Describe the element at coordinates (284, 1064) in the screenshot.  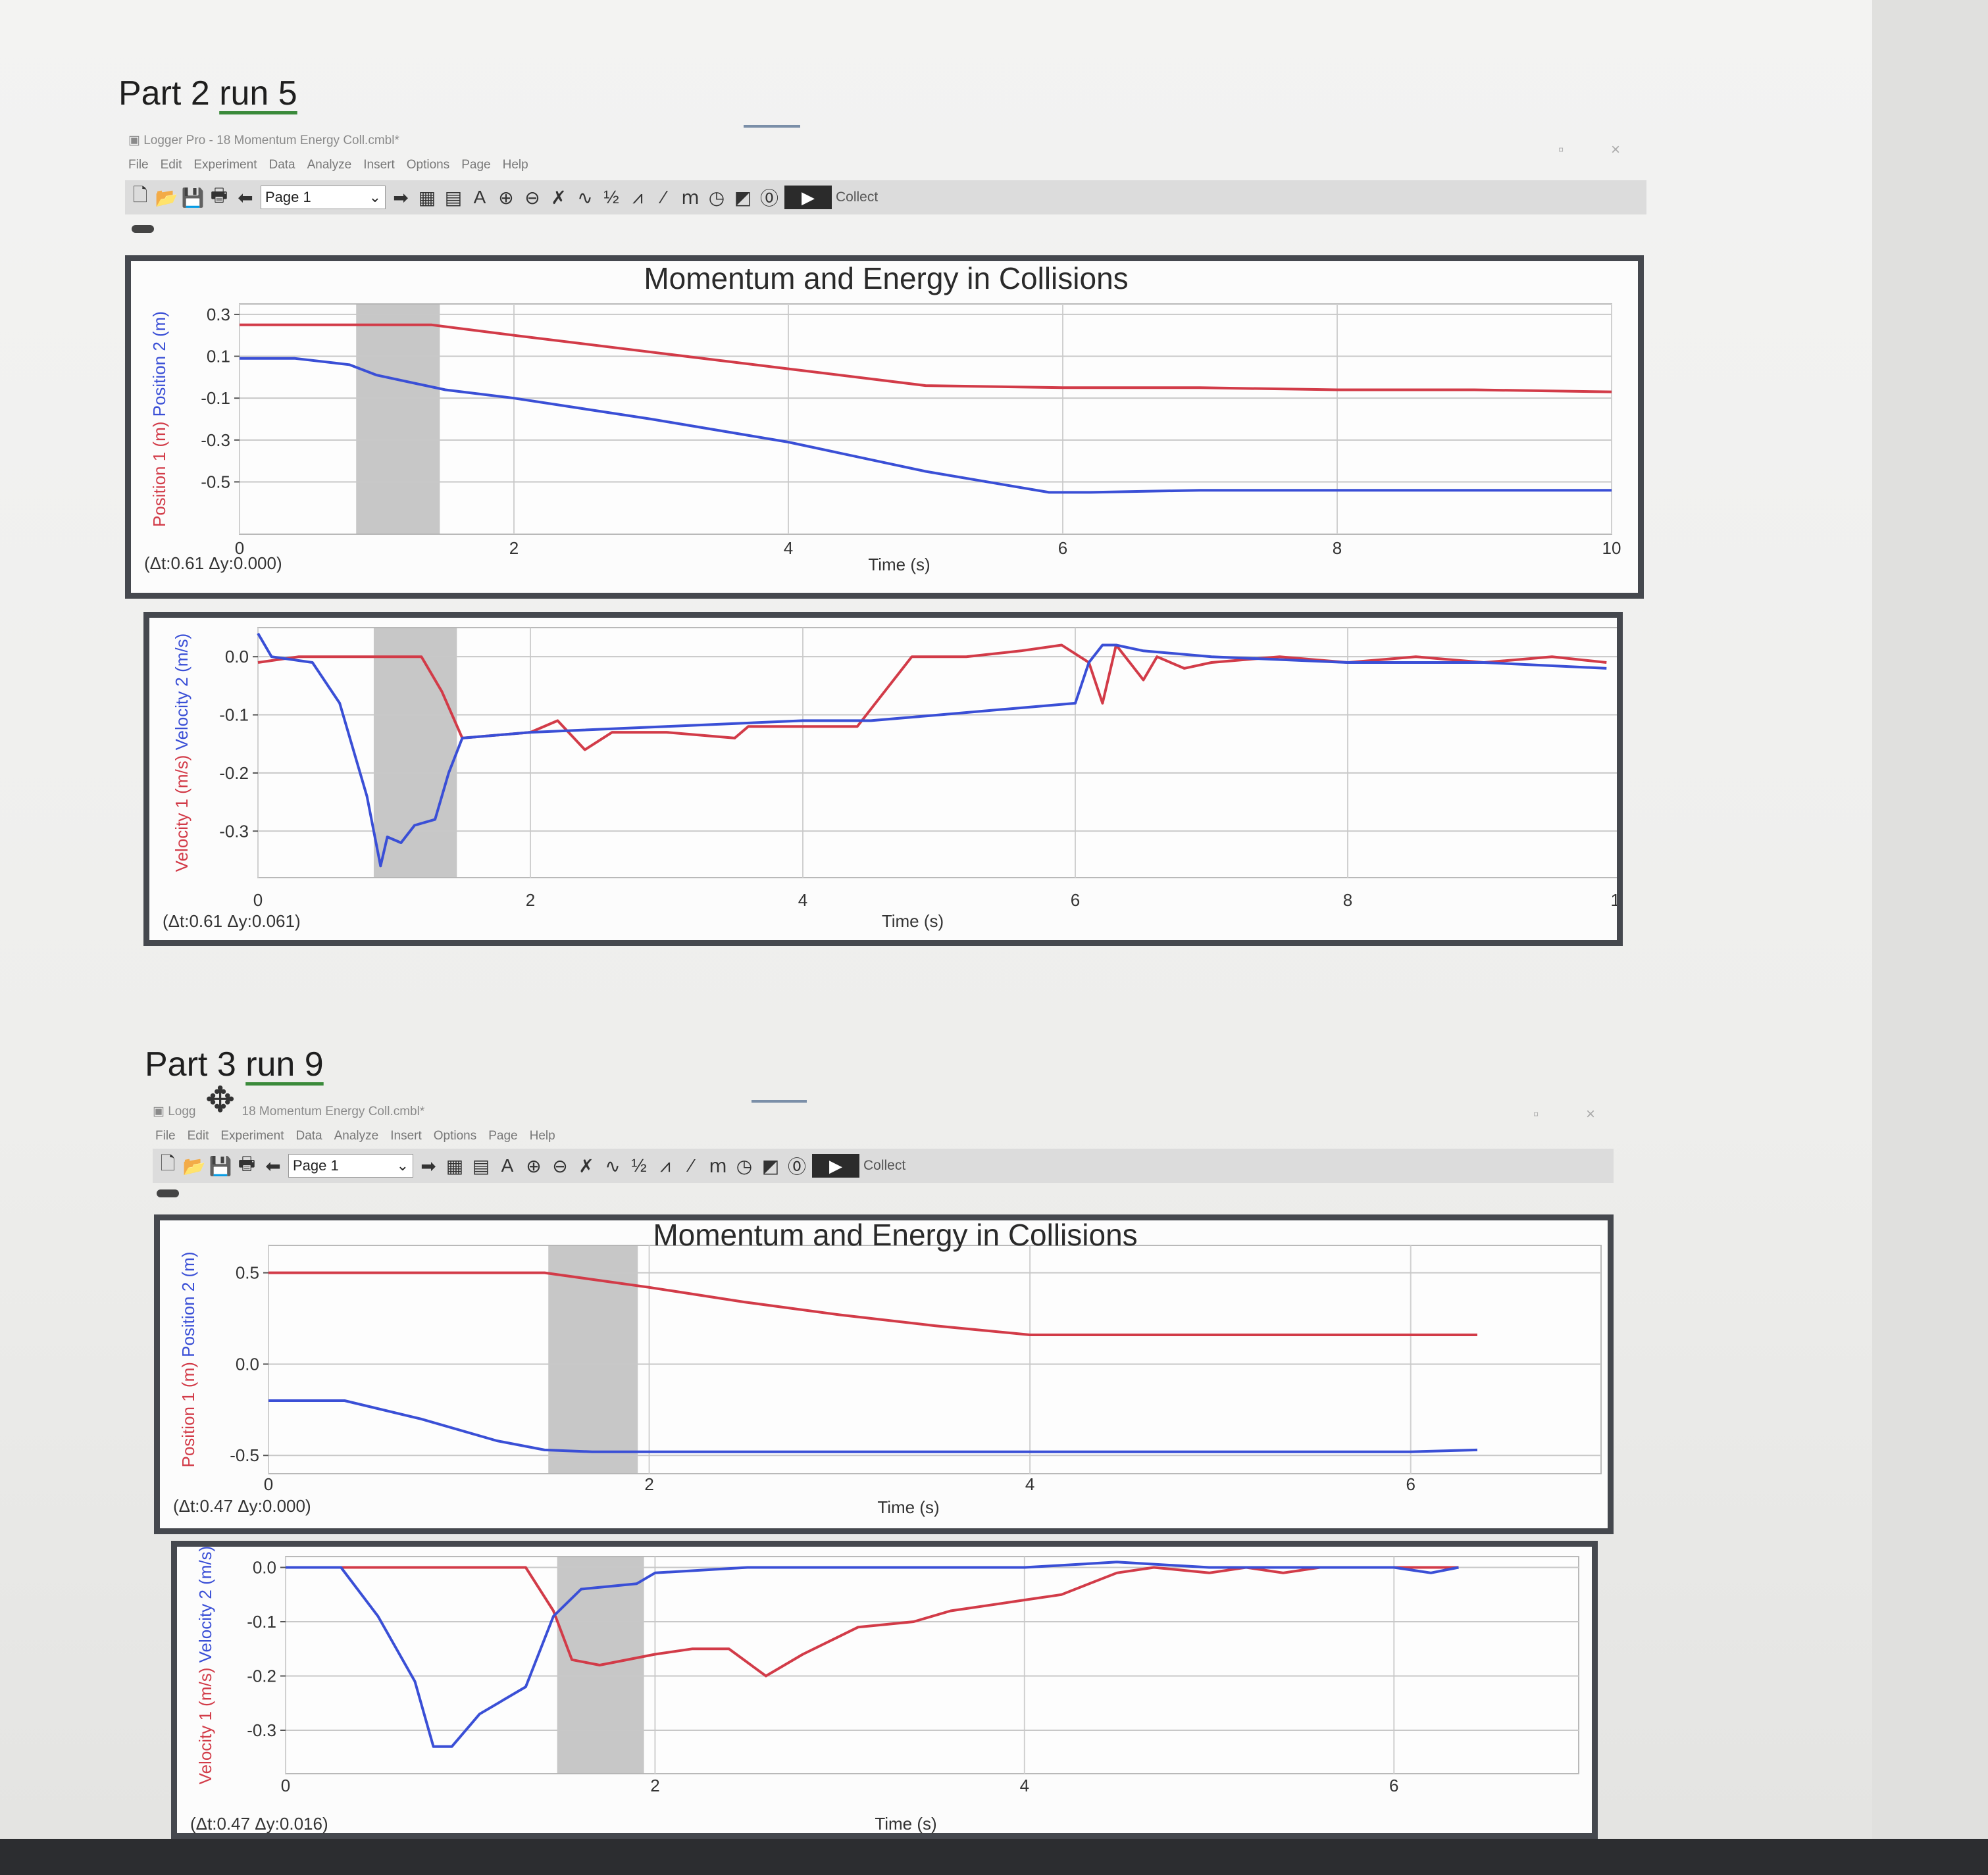
I see `title-run: run 9` at that location.